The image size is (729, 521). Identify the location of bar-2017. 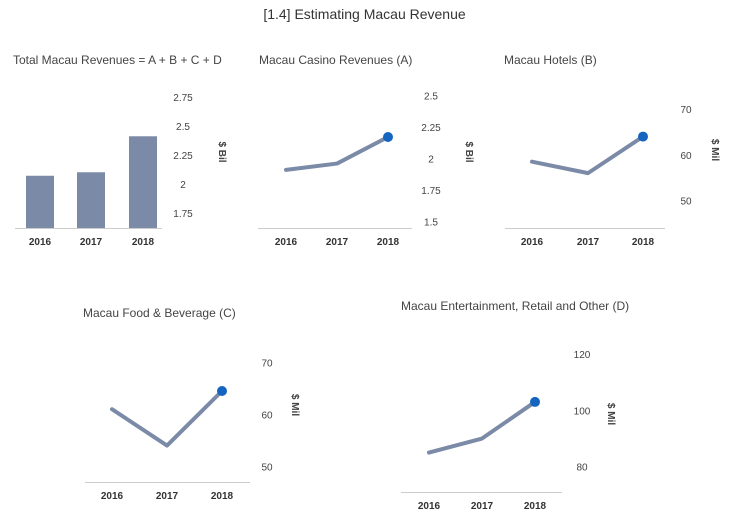
(91, 200).